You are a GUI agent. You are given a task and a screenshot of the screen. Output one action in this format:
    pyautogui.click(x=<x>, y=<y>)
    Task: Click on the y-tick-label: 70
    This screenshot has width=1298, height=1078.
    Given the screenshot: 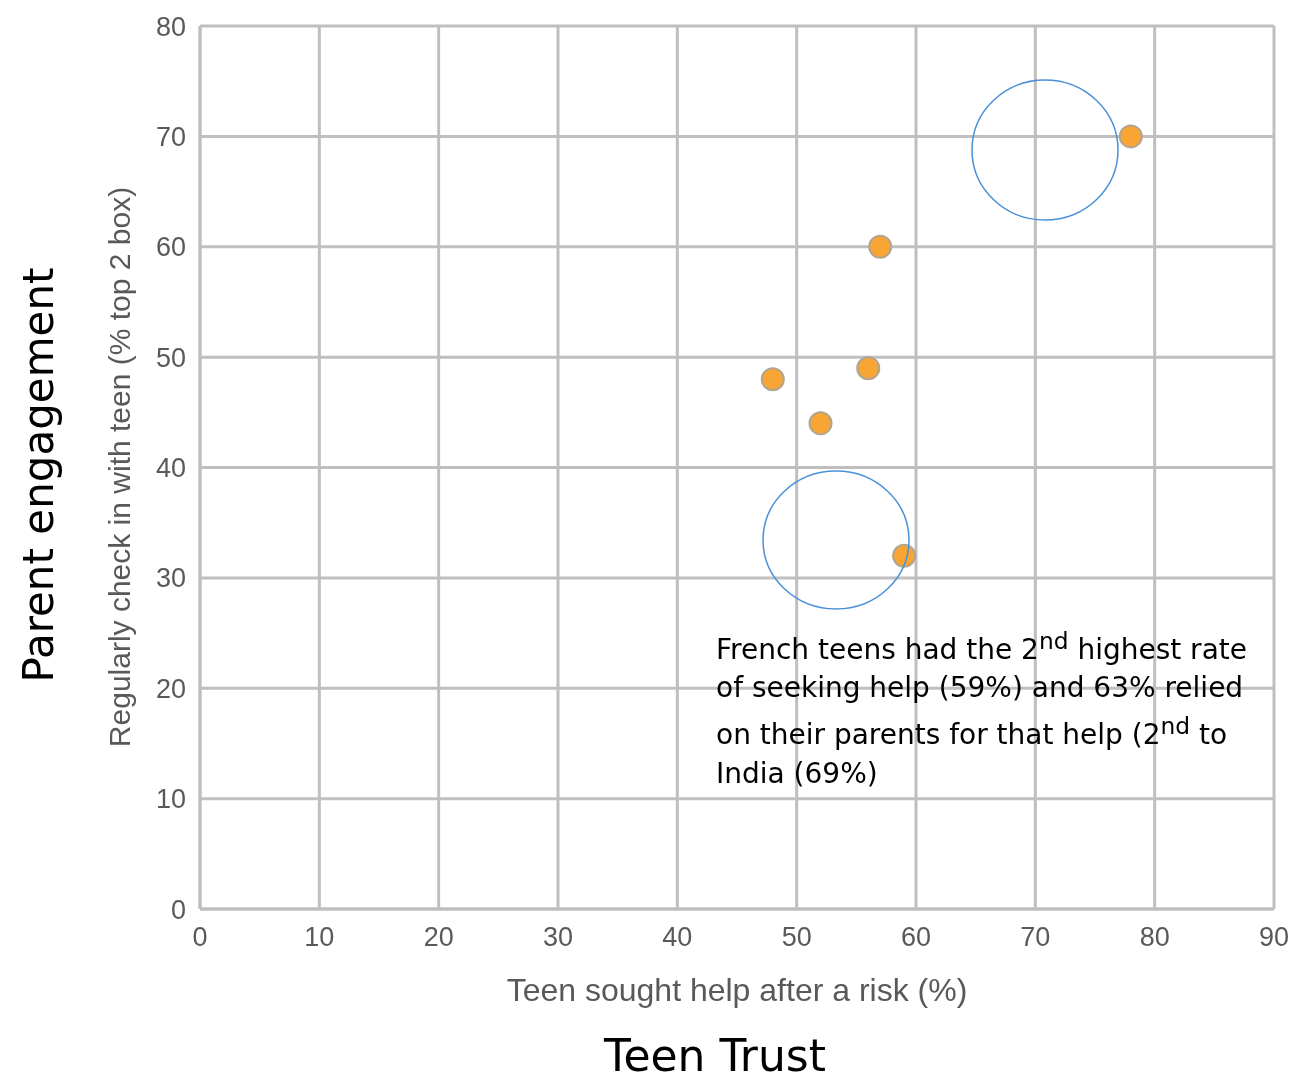 What is the action you would take?
    pyautogui.click(x=170, y=136)
    